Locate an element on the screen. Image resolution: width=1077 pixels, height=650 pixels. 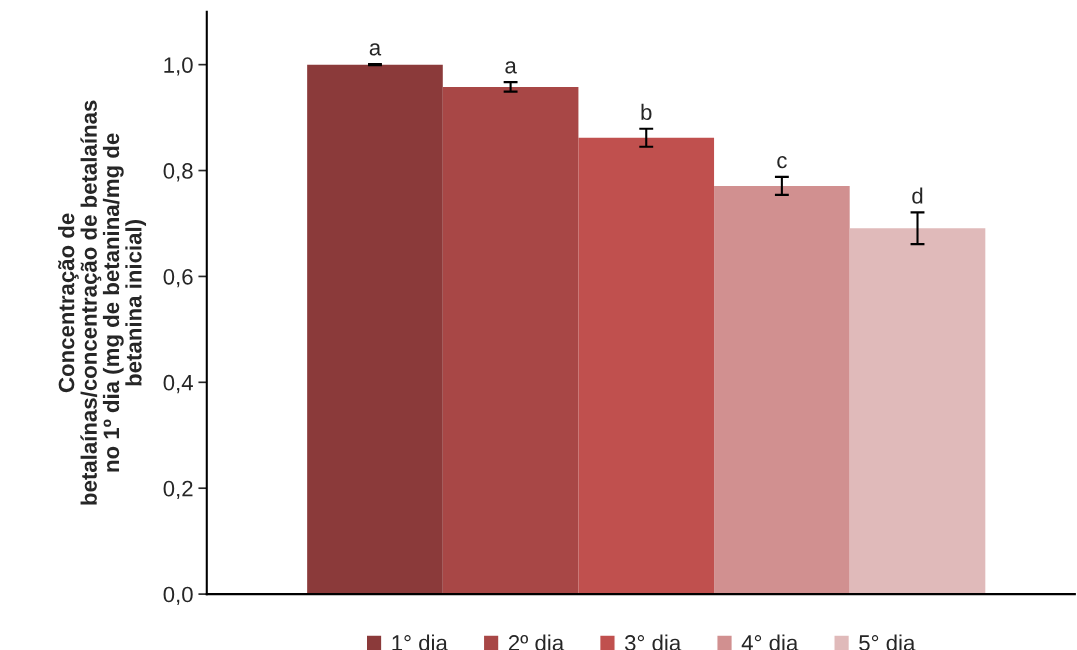
annotation: c is located at coordinates (782, 162).